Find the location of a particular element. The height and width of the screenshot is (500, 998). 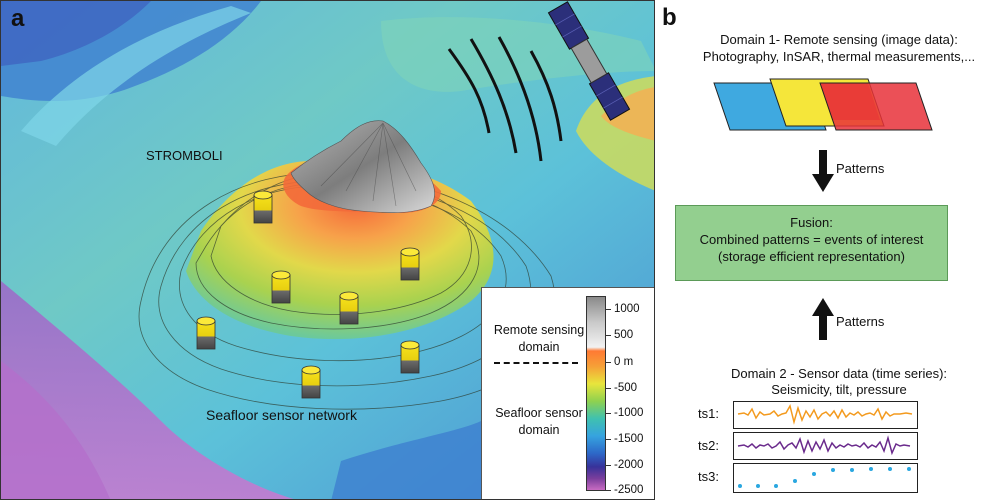

fusion-description: Combined patterns = events of interest is located at coordinates (811, 239).